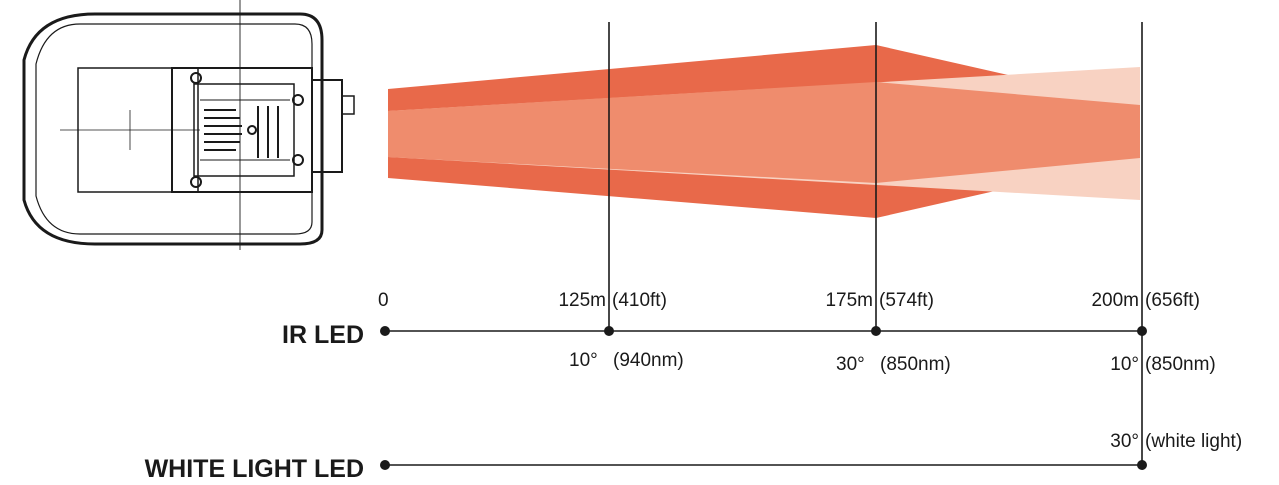 The width and height of the screenshot is (1279, 485). I want to click on distance-0: 0, so click(383, 300).